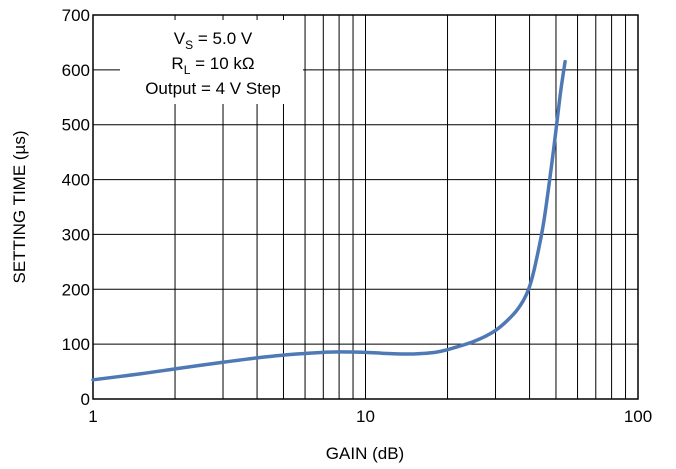  I want to click on vs-sub: S, so click(189, 45).